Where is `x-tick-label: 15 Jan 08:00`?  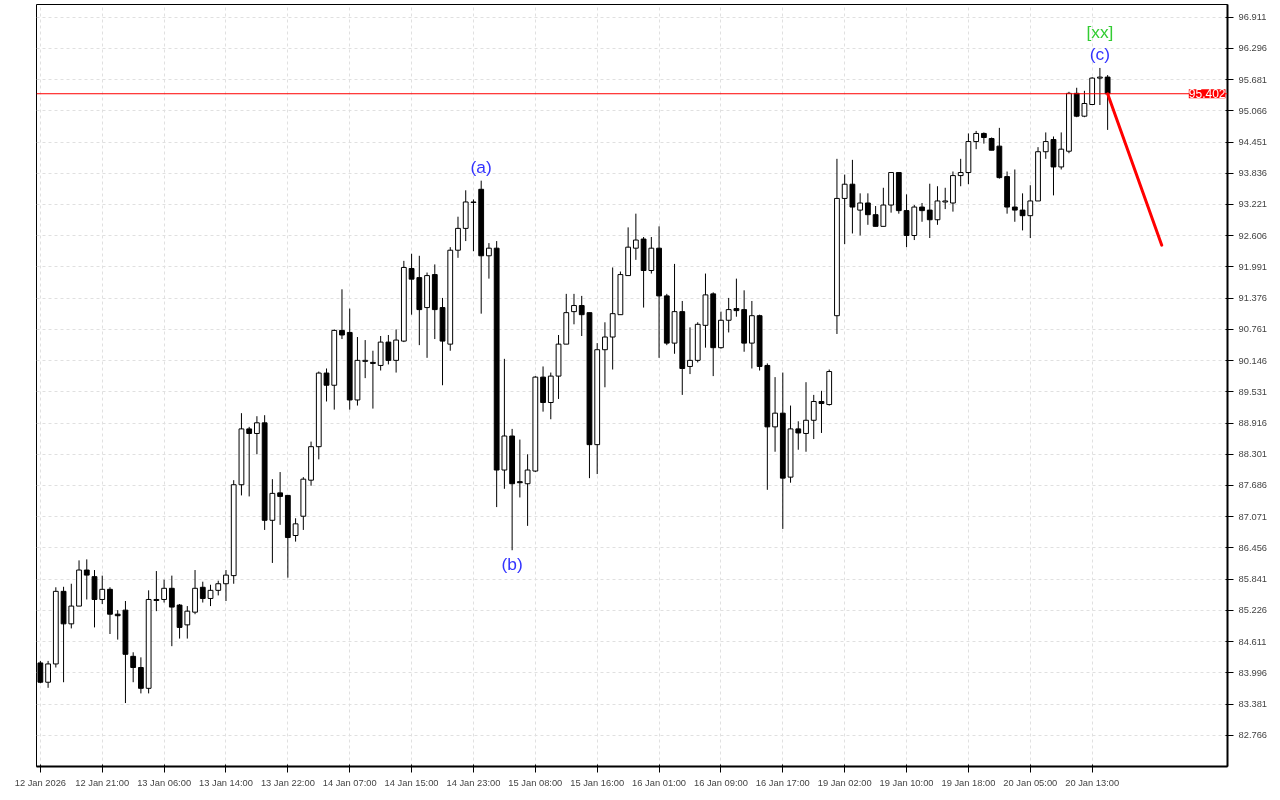 x-tick-label: 15 Jan 08:00 is located at coordinates (535, 782).